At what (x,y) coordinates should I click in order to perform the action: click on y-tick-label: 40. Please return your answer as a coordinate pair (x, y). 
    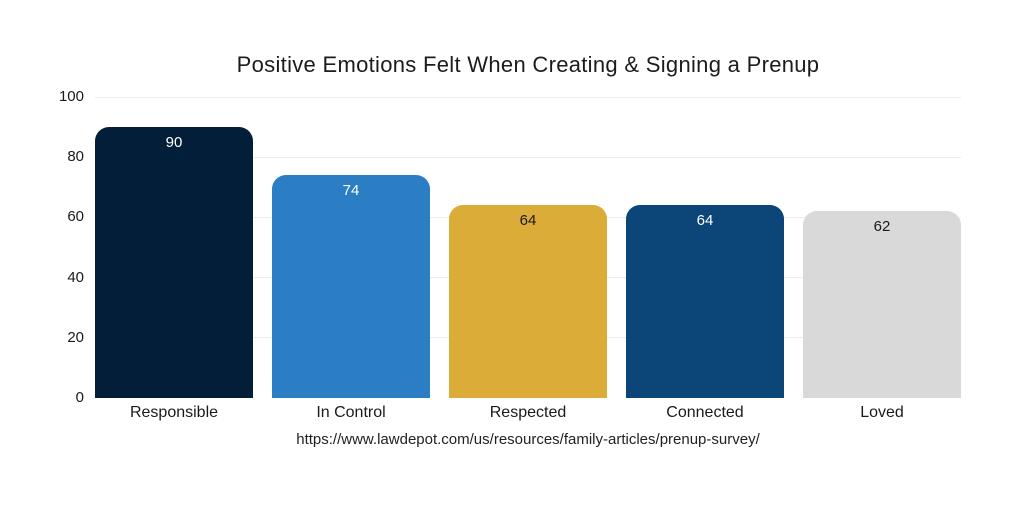
    Looking at the image, I should click on (75, 277).